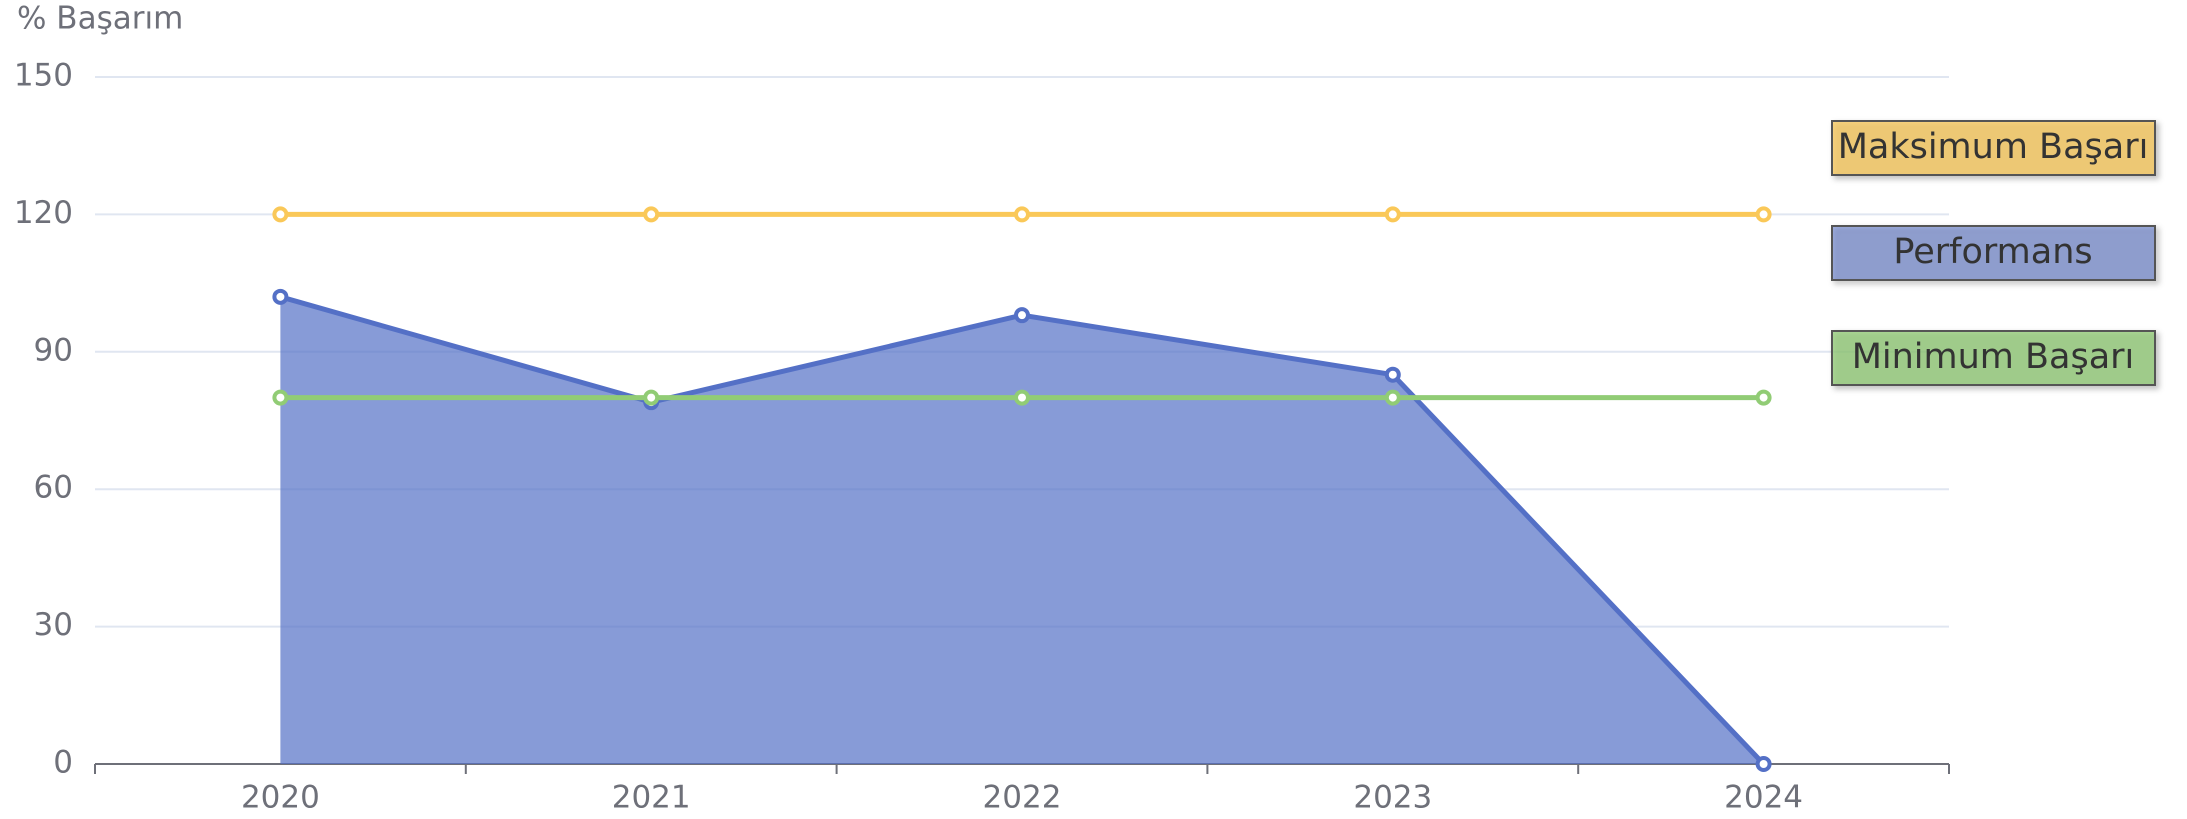 This screenshot has height=819, width=2187. Describe the element at coordinates (53, 350) in the screenshot. I see `y-tick-label: 90` at that location.